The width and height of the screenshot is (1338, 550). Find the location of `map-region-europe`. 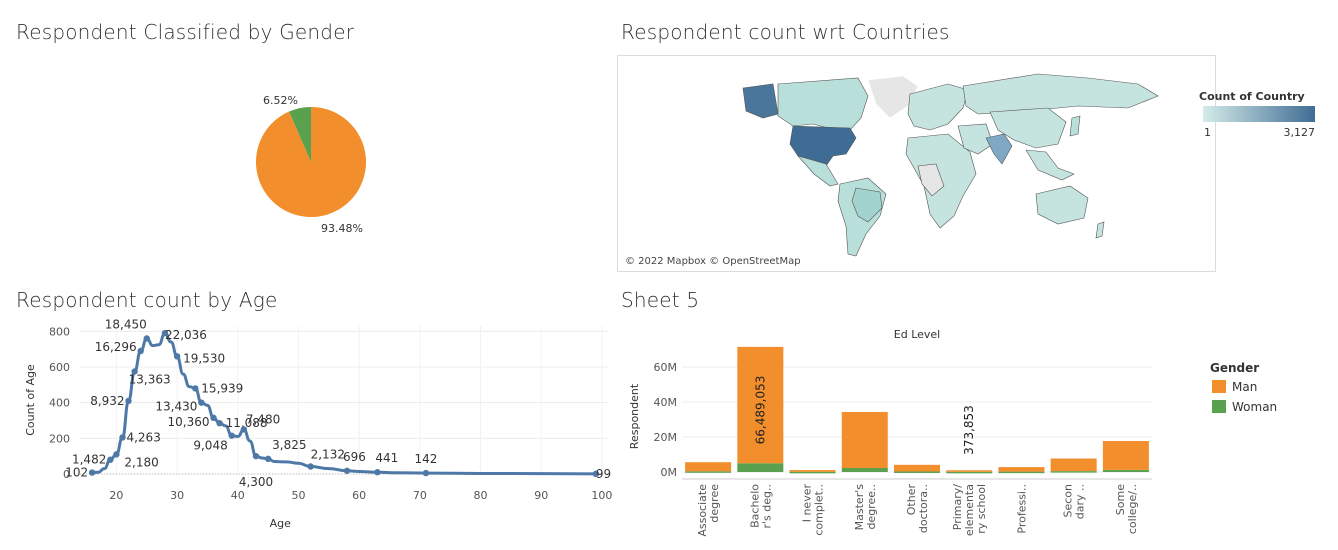

map-region-europe is located at coordinates (938, 107).